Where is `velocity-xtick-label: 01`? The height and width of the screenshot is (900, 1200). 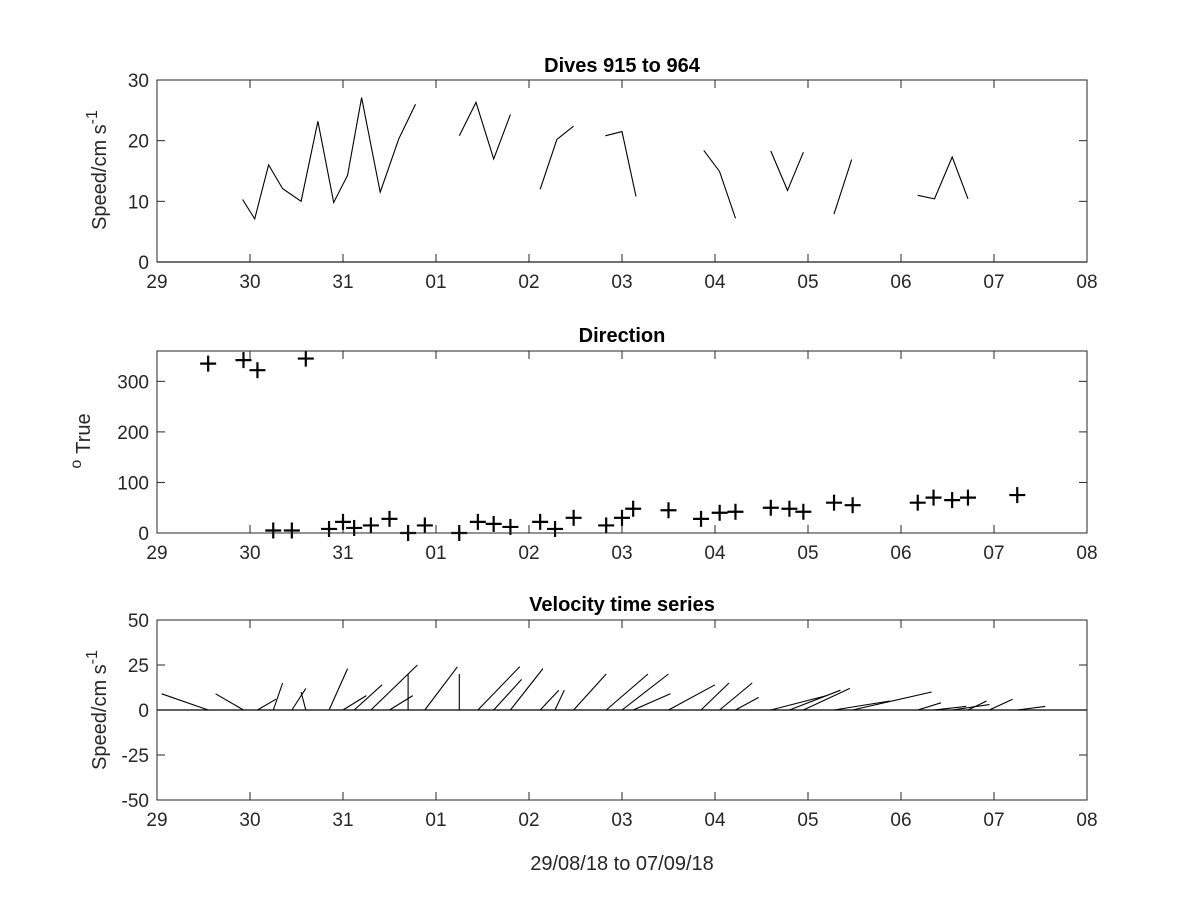 velocity-xtick-label: 01 is located at coordinates (435, 820).